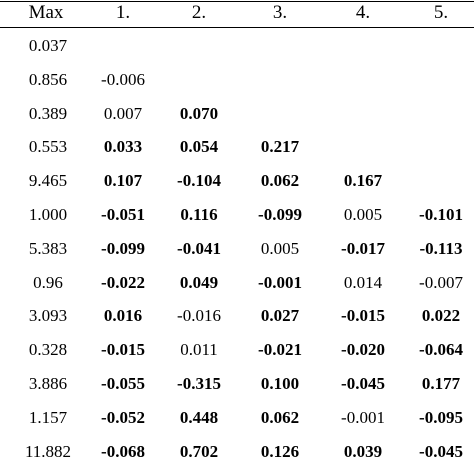 The image size is (474, 474). Describe the element at coordinates (280, 350) in the screenshot. I see `correlation-cell: -0.021` at that location.